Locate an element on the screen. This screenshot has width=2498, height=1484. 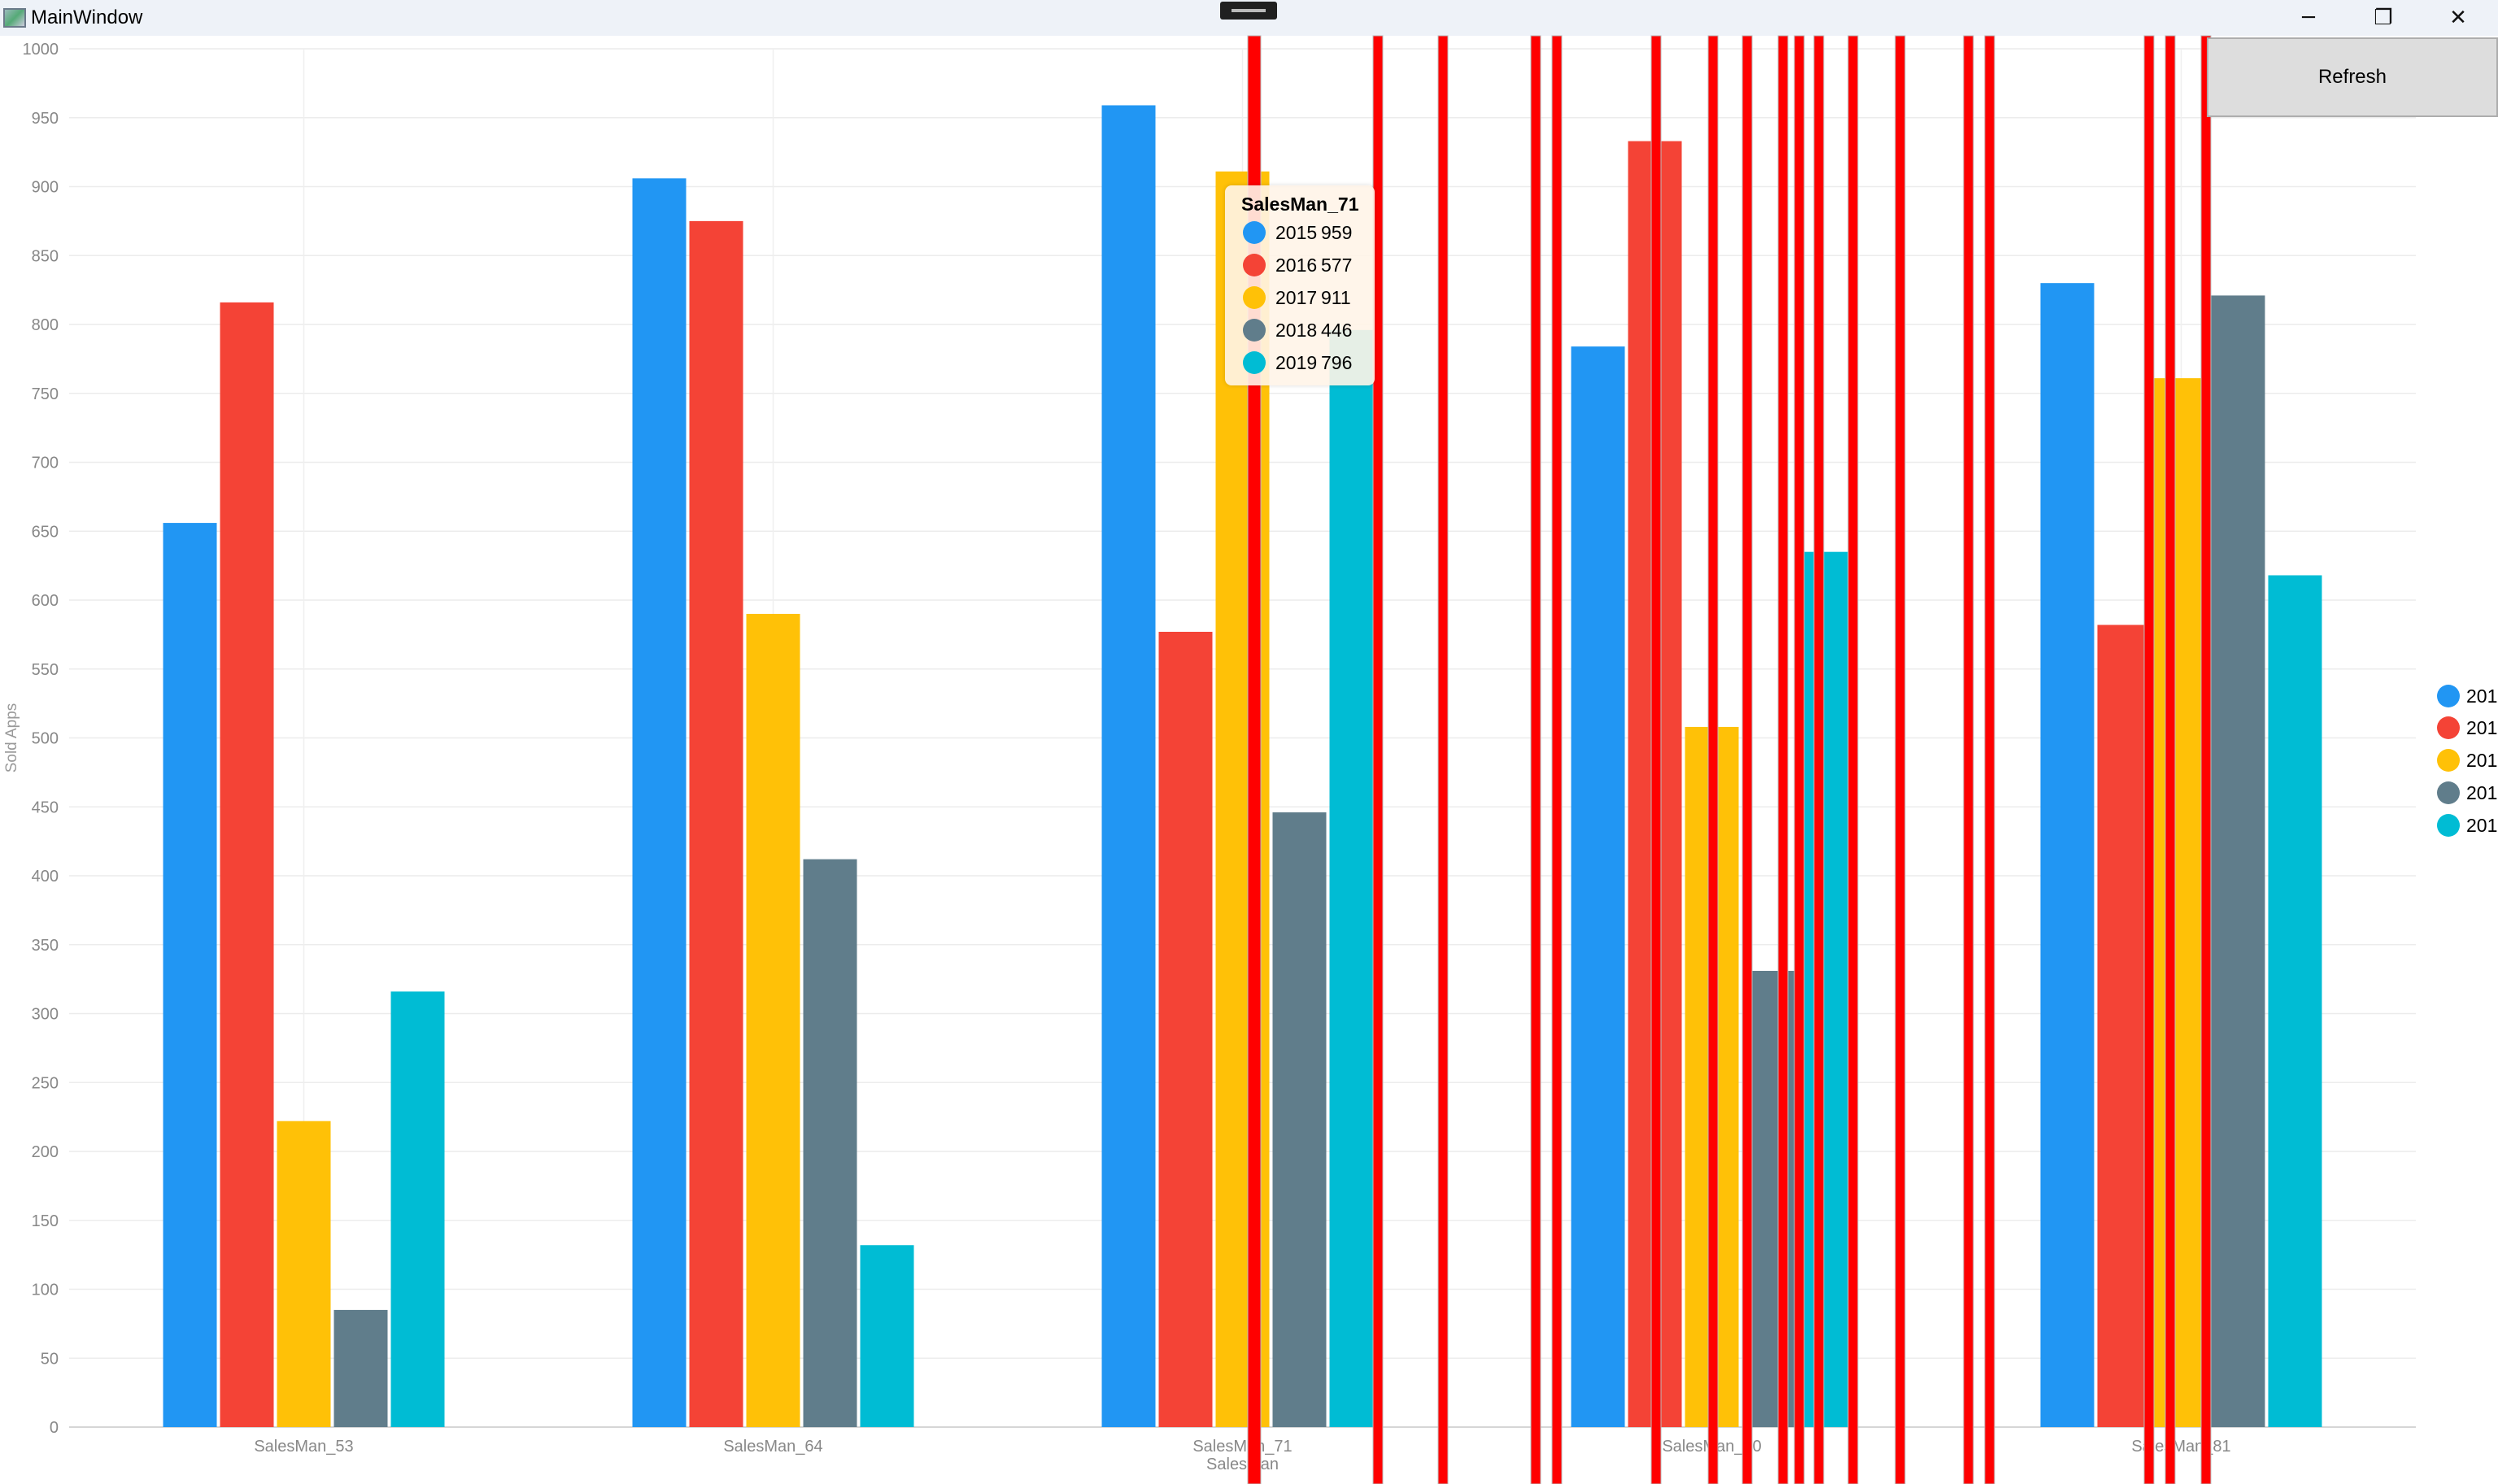
y-tick-label: 350 is located at coordinates (46, 946).